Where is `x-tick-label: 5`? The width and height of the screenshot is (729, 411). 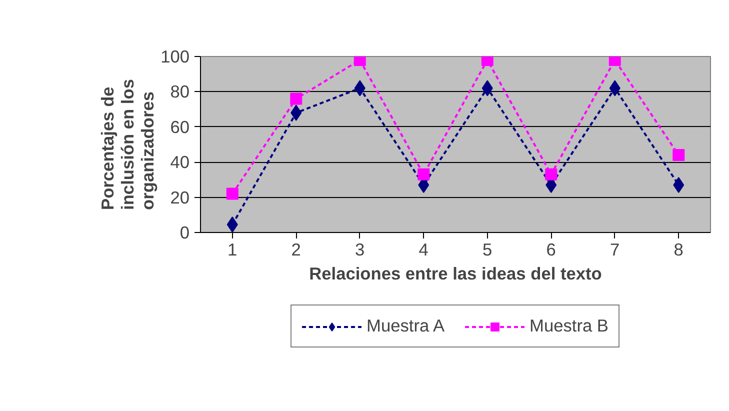 x-tick-label: 5 is located at coordinates (487, 250).